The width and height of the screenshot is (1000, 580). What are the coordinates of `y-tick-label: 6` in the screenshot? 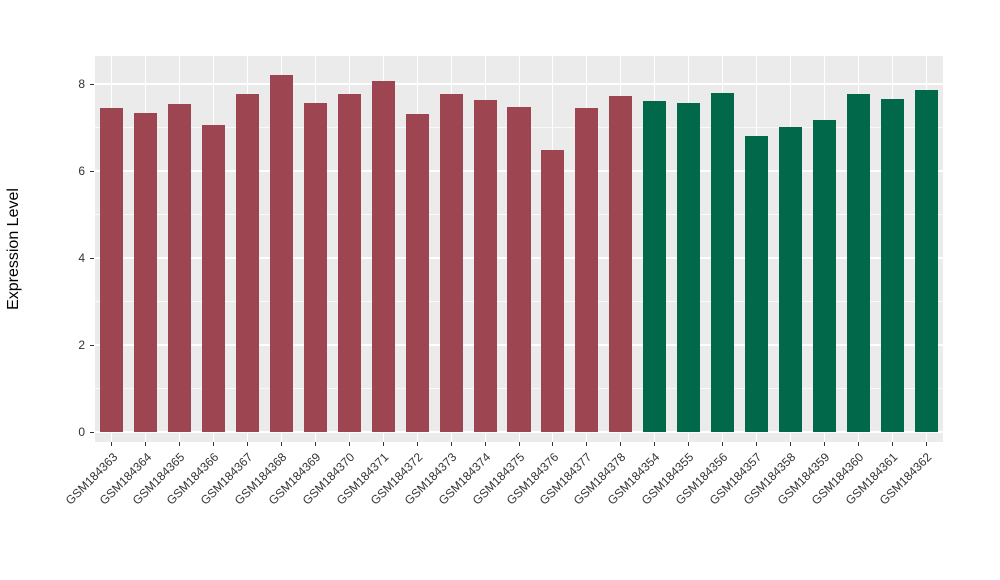 It's located at (81, 171).